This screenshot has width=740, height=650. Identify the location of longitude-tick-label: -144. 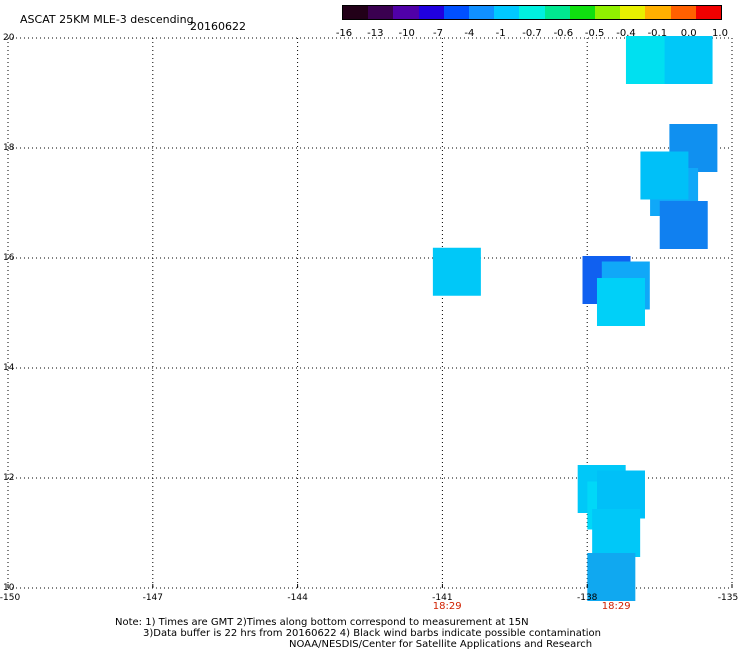
(297, 598).